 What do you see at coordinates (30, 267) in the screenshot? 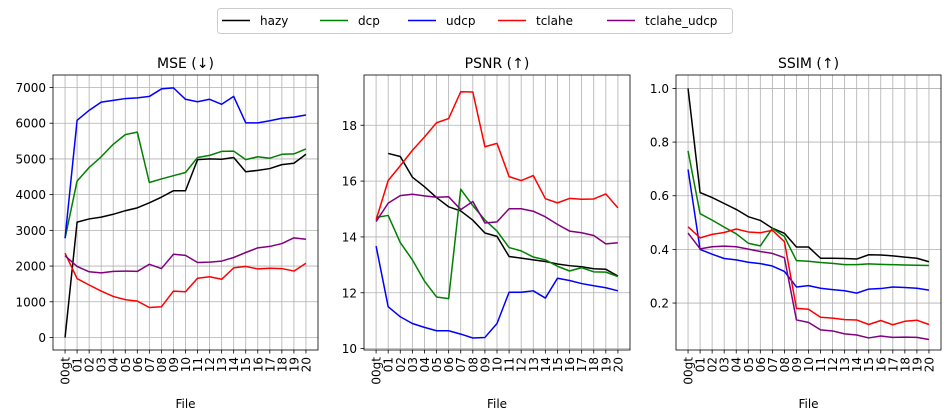
I see `y-tick-label: 2000` at bounding box center [30, 267].